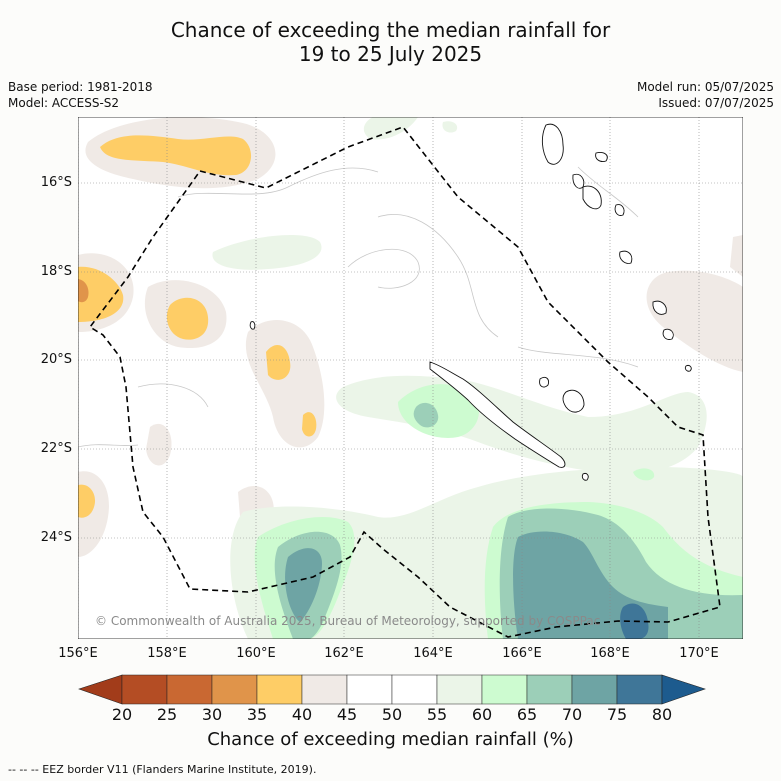  Describe the element at coordinates (527, 714) in the screenshot. I see `colorbar-tick-65: 65` at that location.